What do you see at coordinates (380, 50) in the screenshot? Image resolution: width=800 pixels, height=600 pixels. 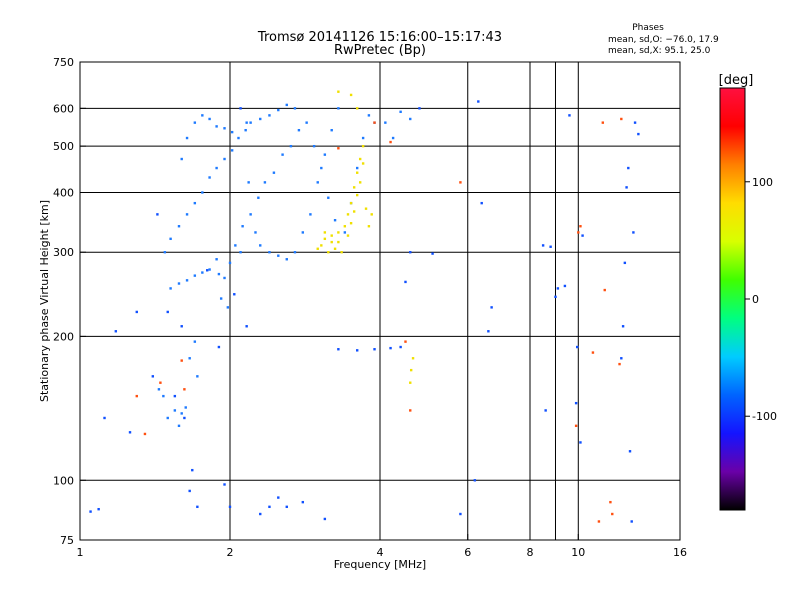 I see `chart-subtitle: RwPretec (Bp)` at bounding box center [380, 50].